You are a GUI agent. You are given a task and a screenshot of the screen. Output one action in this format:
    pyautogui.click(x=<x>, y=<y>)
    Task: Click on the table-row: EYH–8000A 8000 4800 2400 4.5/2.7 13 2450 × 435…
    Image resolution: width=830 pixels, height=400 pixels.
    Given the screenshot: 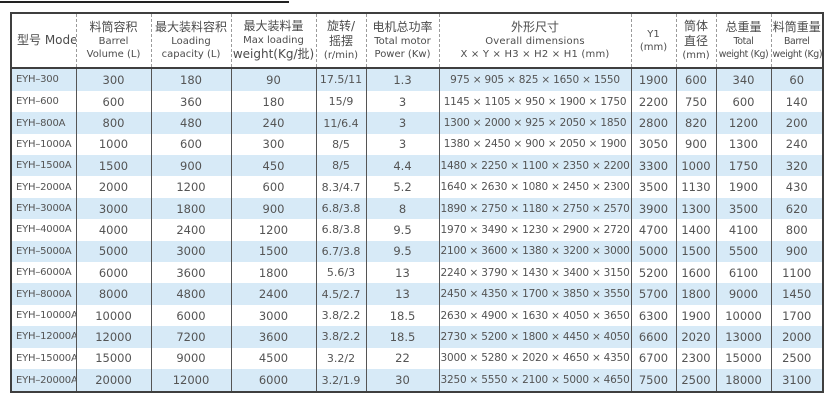 What is the action you would take?
    pyautogui.click(x=417, y=294)
    